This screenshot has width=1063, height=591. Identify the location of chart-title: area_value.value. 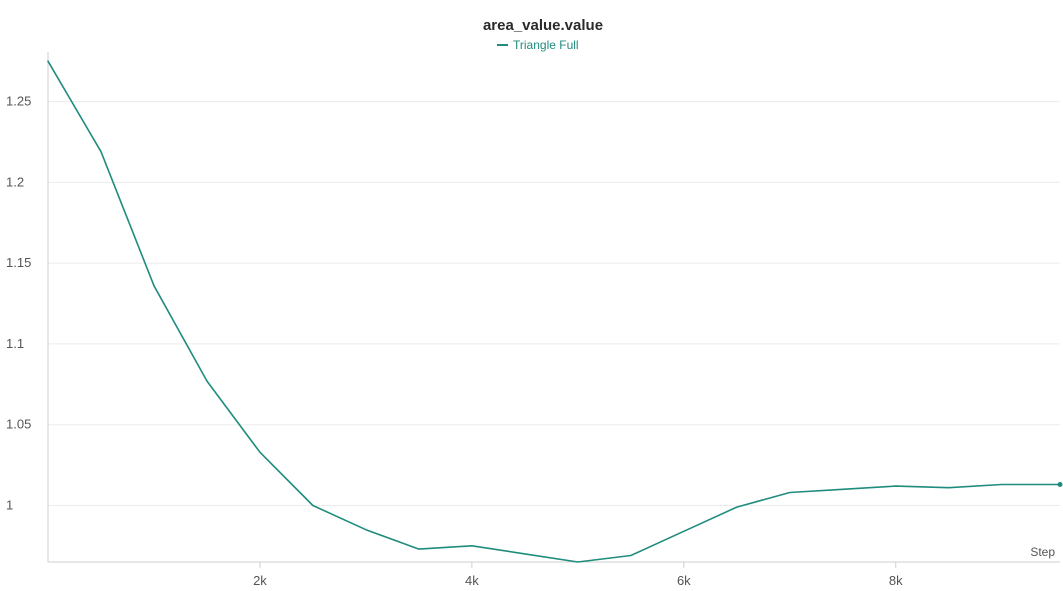
(543, 25).